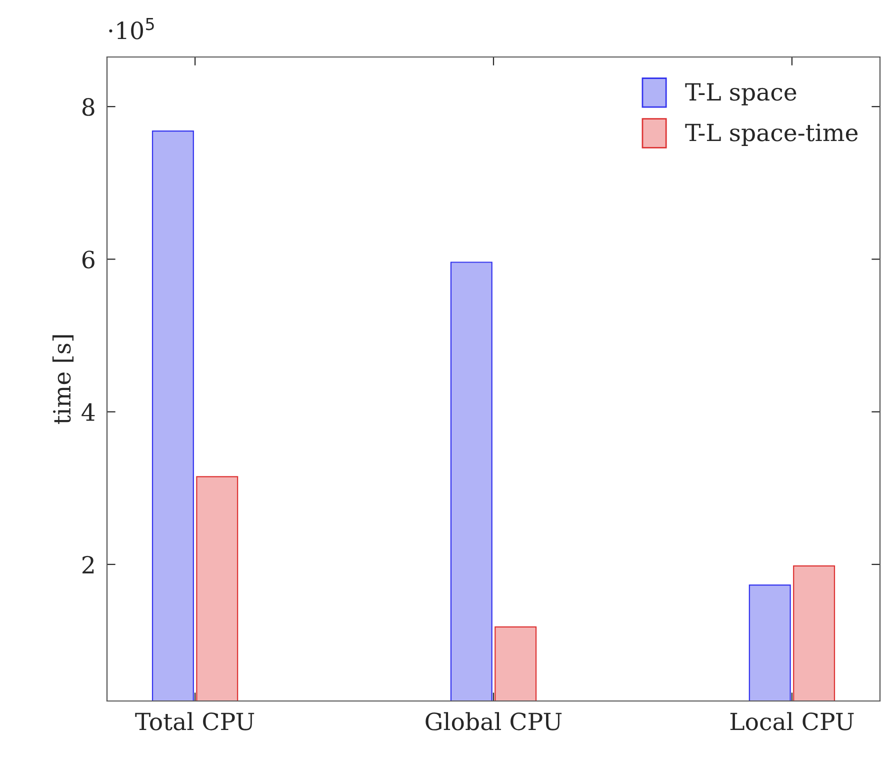  Describe the element at coordinates (88, 259) in the screenshot. I see `y-tick-label: 6` at that location.